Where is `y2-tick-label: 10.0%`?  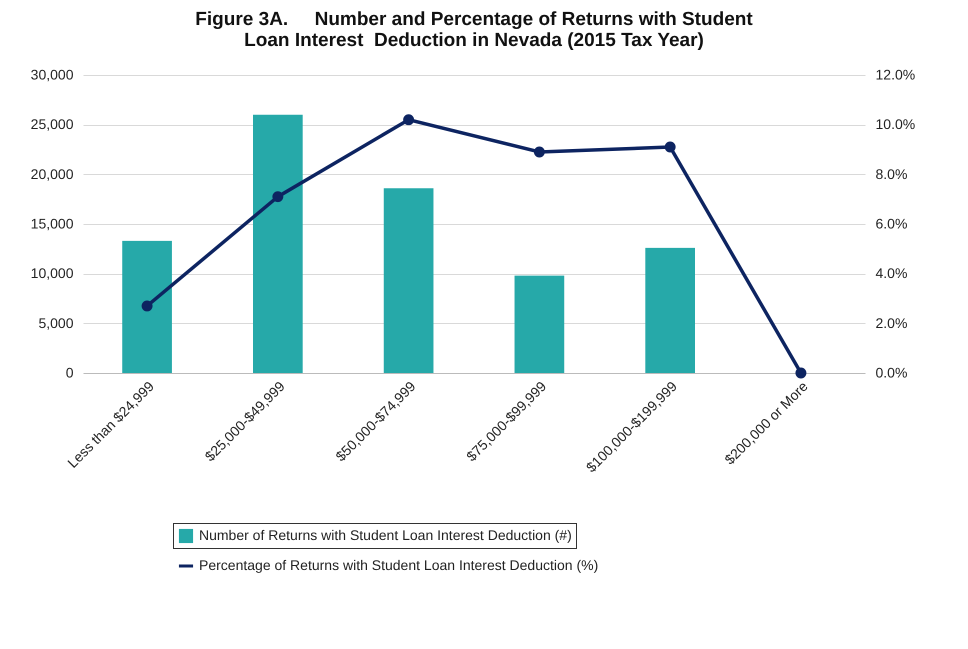
y2-tick-label: 10.0% is located at coordinates (896, 124).